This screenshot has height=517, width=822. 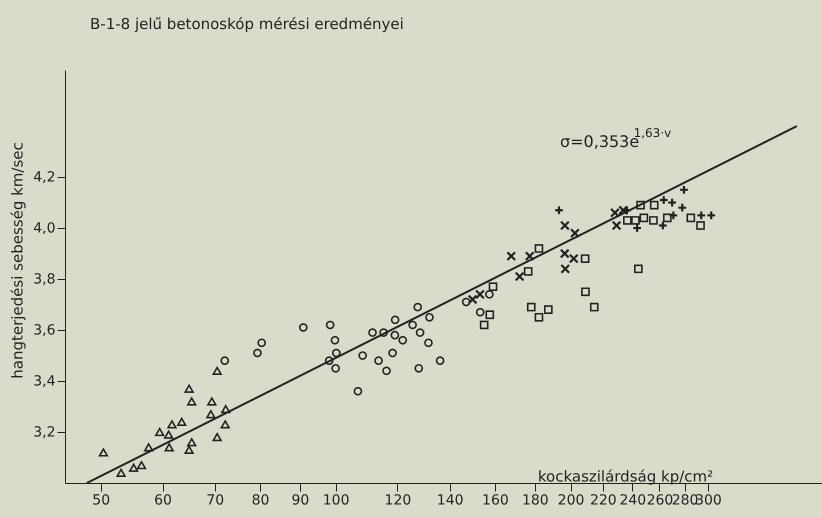 What do you see at coordinates (101, 500) in the screenshot?
I see `x-tick-label: 50` at bounding box center [101, 500].